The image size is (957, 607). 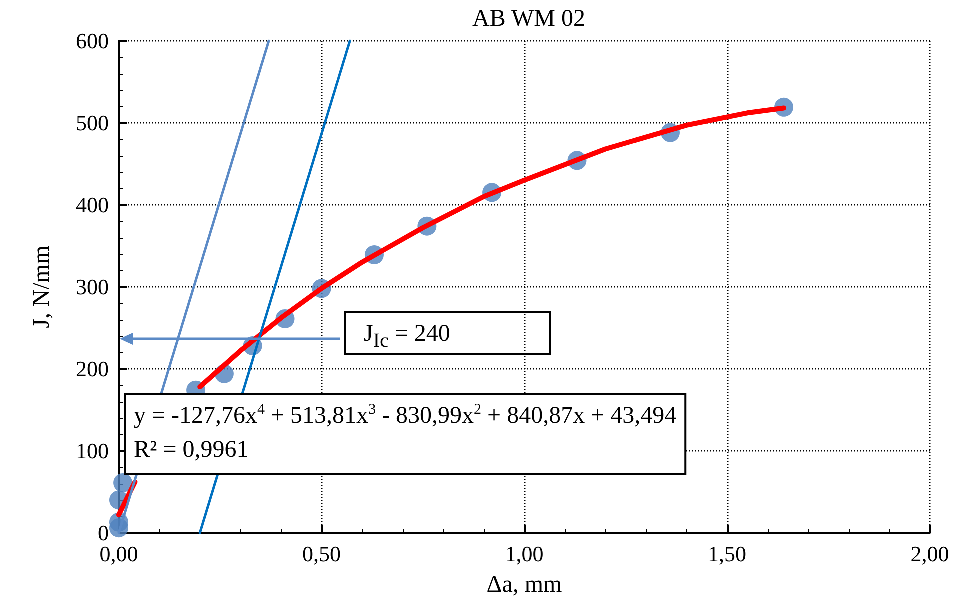 I want to click on y-tick-label: 400, so click(x=92, y=205).